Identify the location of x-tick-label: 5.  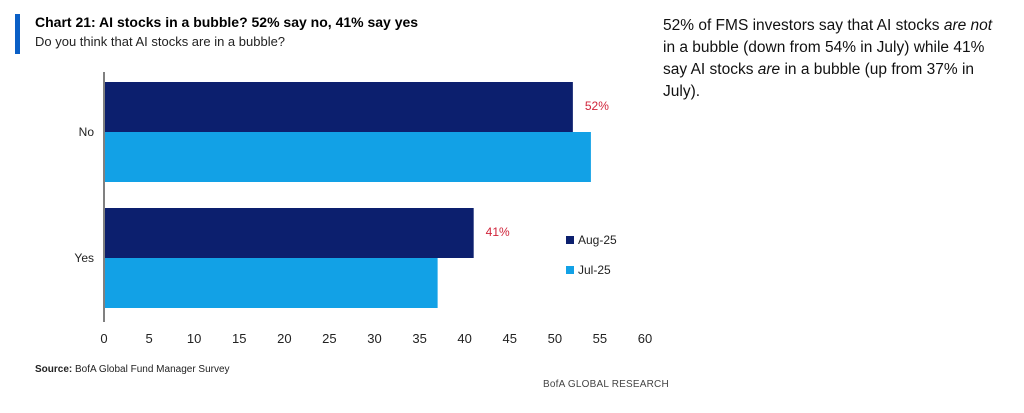
(148, 338).